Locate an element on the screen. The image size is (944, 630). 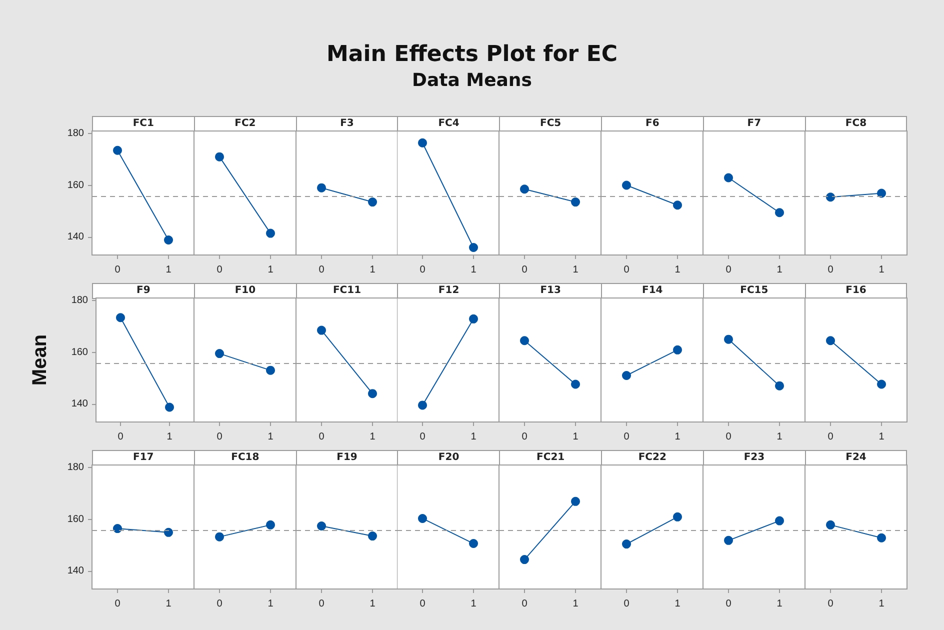
chart-title: F23 is located at coordinates (754, 458).